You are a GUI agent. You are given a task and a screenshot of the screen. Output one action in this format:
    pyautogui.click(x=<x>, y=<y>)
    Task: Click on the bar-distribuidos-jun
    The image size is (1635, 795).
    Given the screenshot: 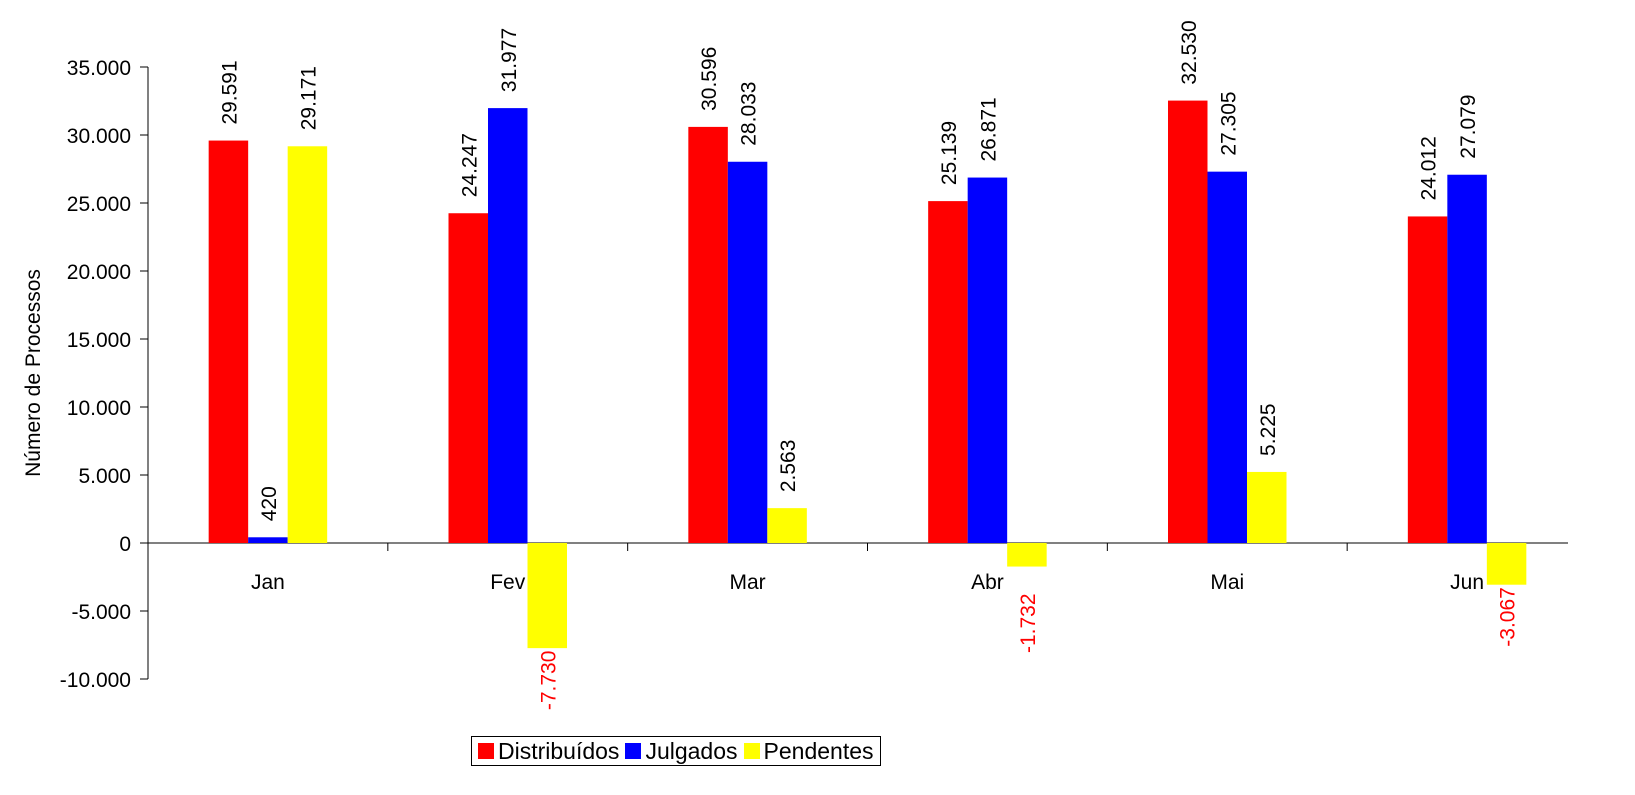 What is the action you would take?
    pyautogui.click(x=1427, y=379)
    